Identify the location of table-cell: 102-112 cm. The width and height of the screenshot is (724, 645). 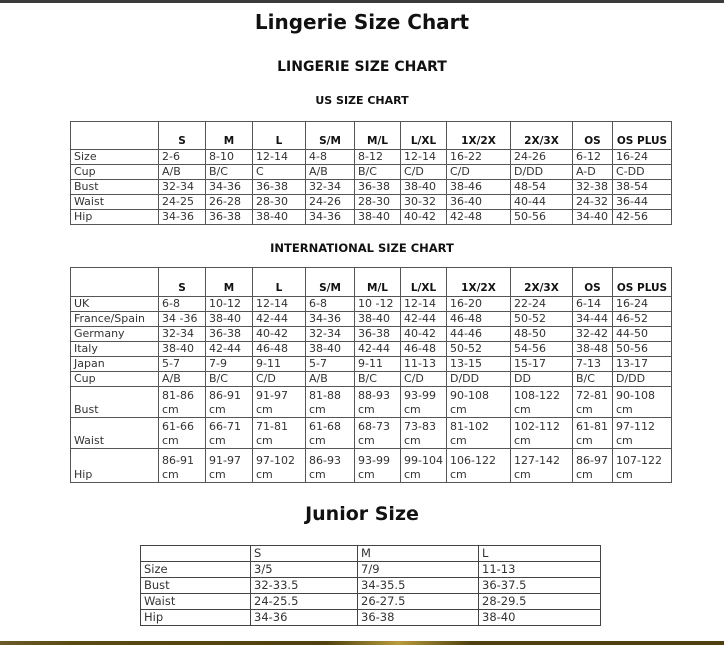
(541, 433).